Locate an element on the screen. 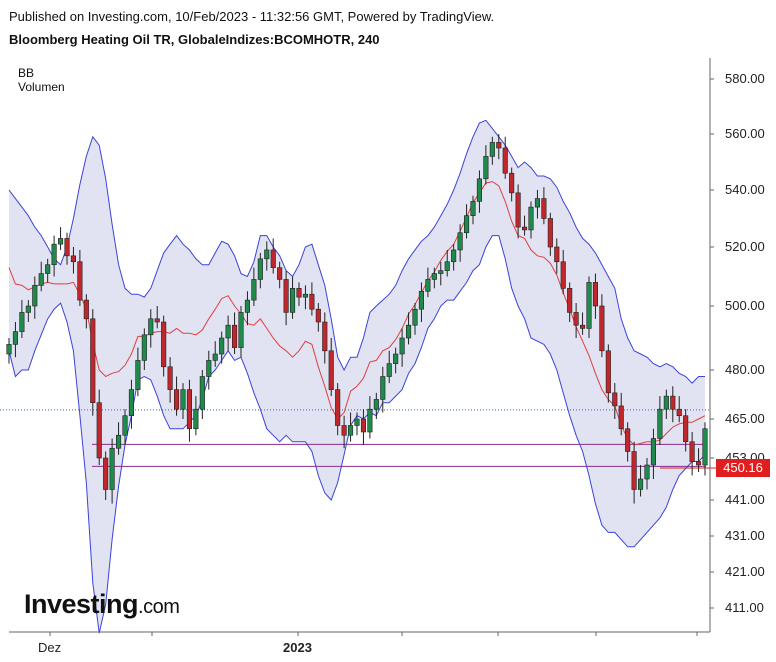 This screenshot has width=776, height=662. logo-suffix: .com is located at coordinates (159, 607).